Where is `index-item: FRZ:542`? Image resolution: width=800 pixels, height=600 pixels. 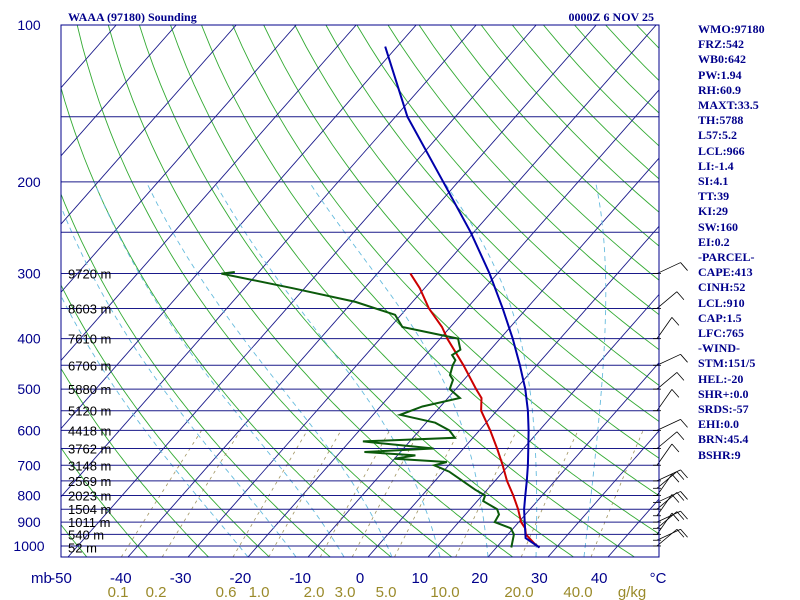 index-item: FRZ:542 is located at coordinates (721, 44).